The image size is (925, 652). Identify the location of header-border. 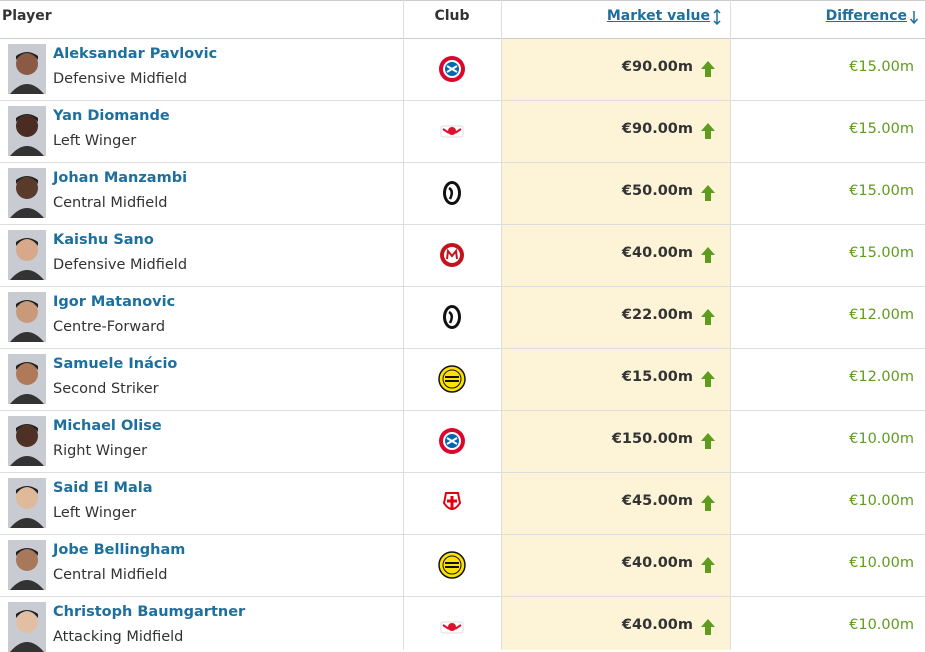
(462, 38).